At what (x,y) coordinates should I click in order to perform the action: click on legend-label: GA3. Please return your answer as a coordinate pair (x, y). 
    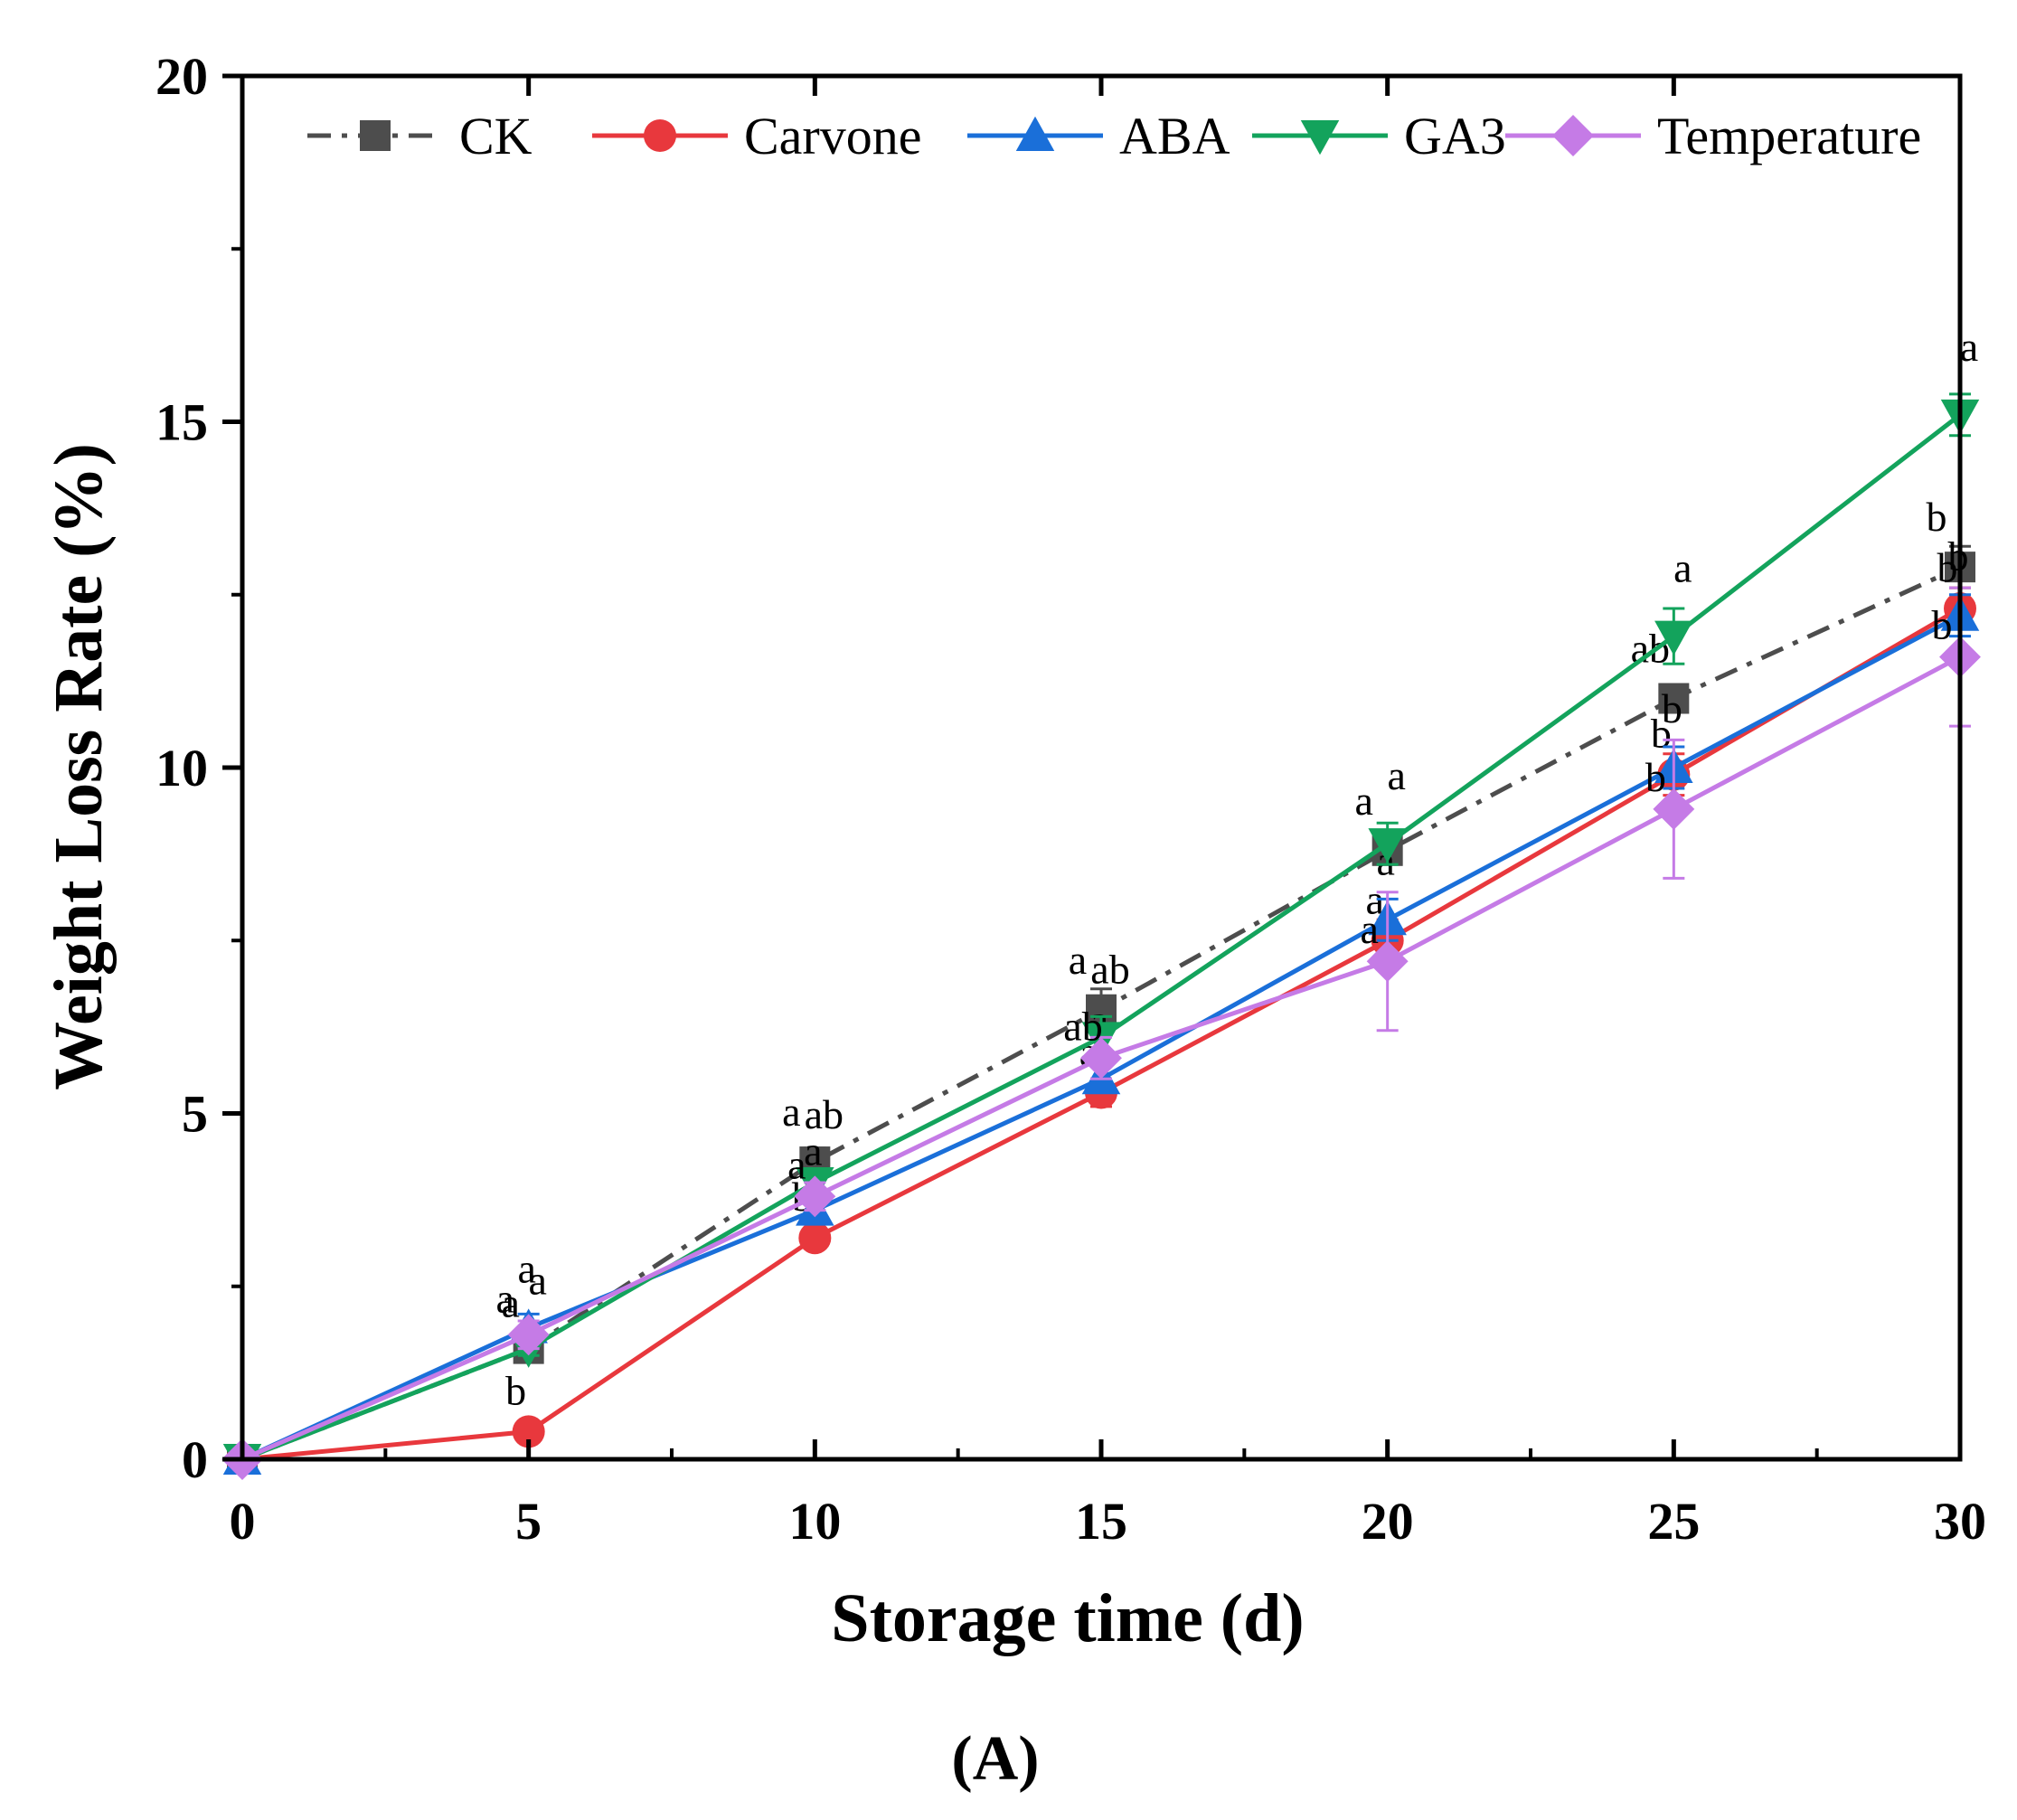
    Looking at the image, I should click on (1455, 136).